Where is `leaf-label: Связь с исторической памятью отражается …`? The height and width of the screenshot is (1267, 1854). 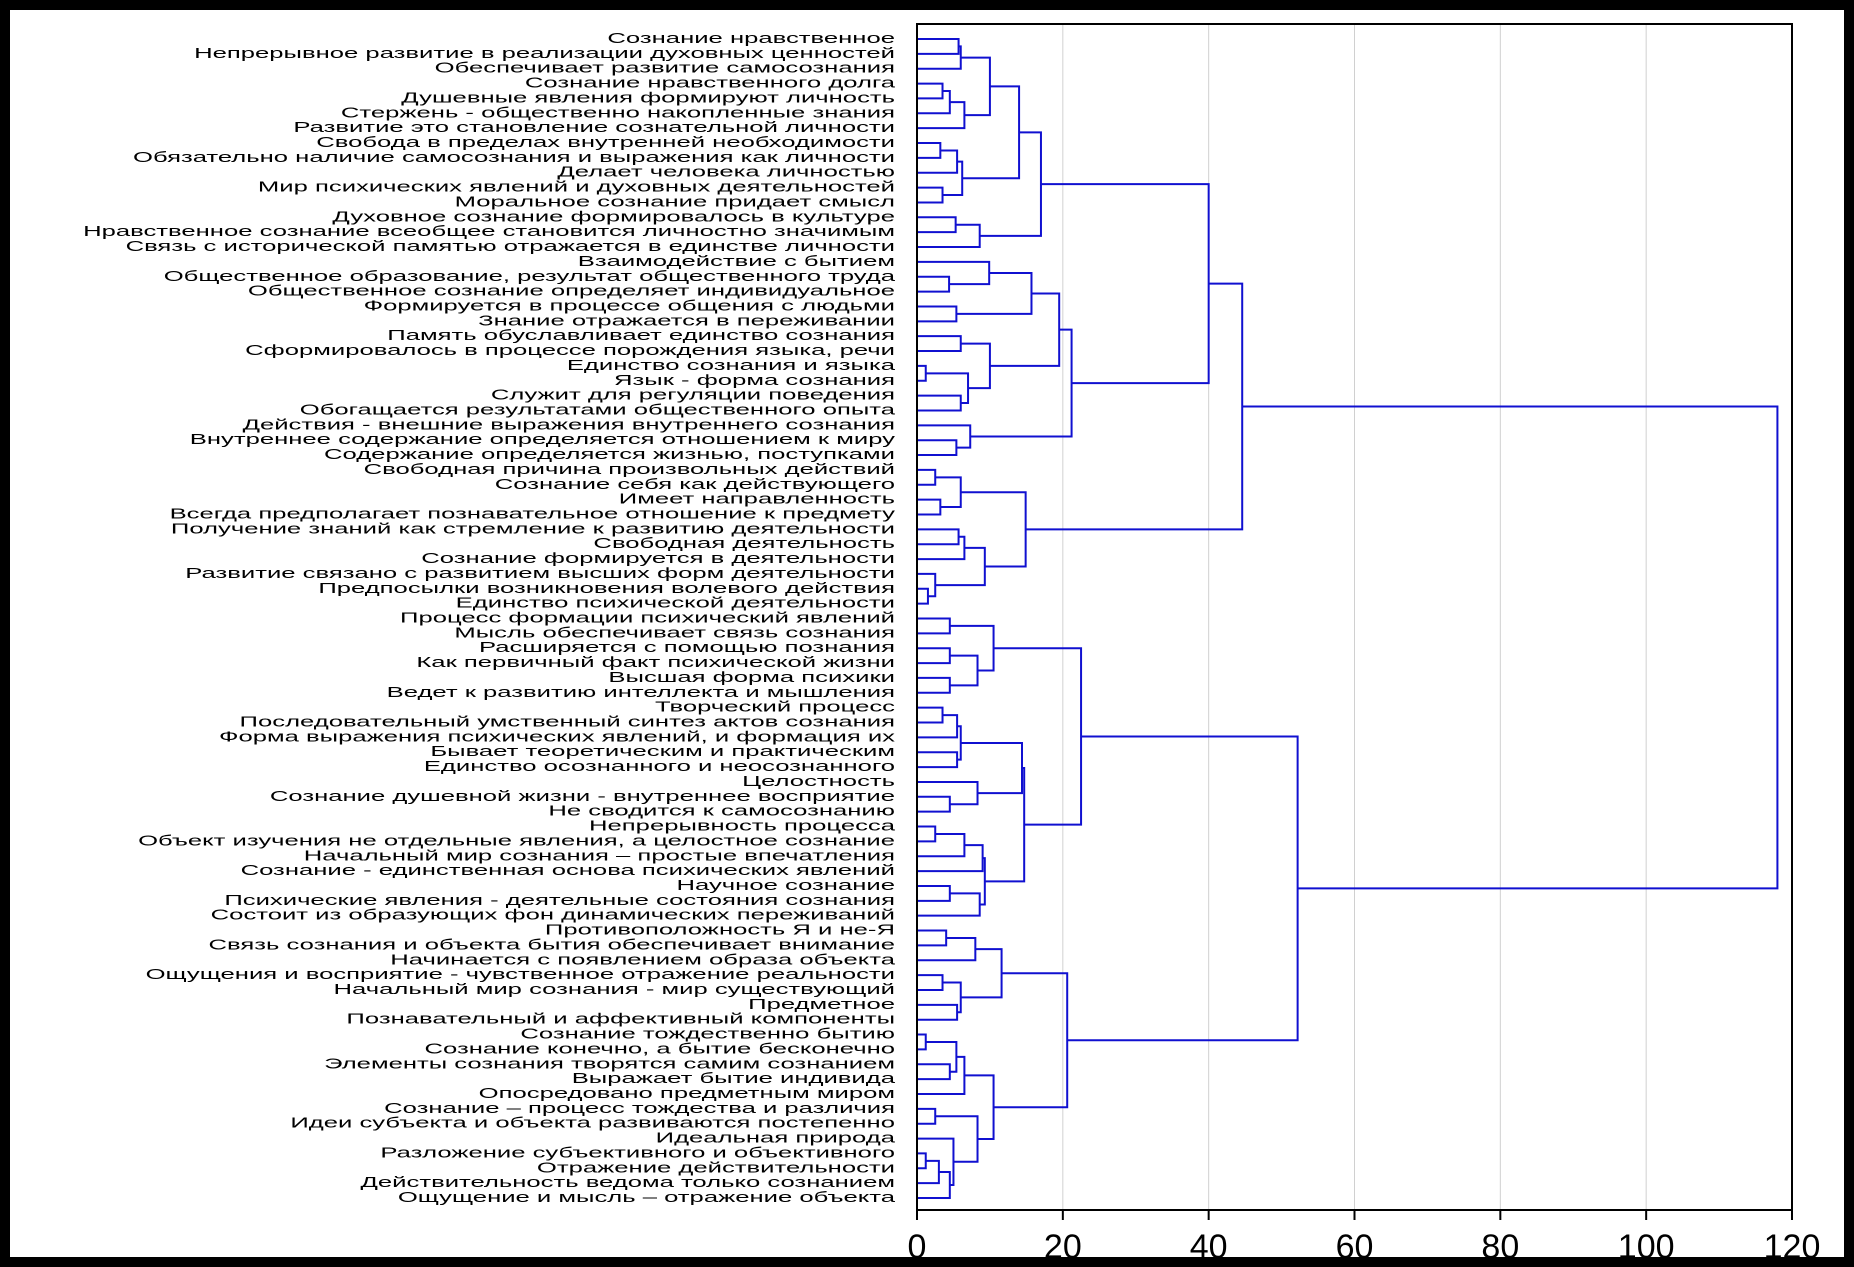 leaf-label: Связь с исторической памятью отражается … is located at coordinates (510, 246).